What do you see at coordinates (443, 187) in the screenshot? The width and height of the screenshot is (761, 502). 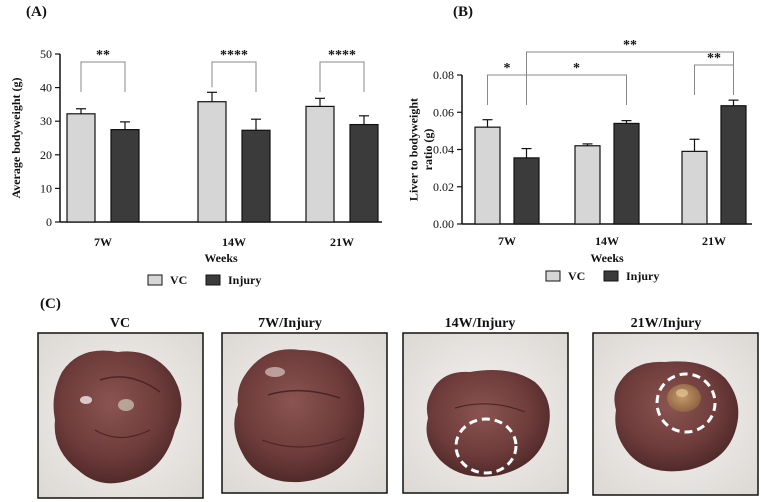 I see `y-tick-label: 0.02` at bounding box center [443, 187].